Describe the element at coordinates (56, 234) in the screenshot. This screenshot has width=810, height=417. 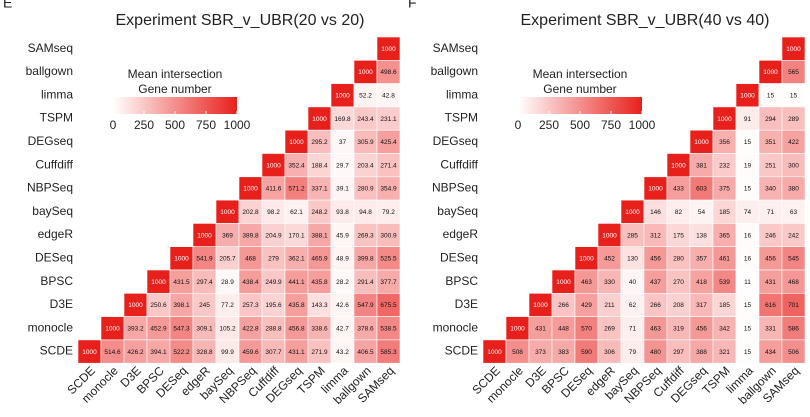
I see `row-label: edgeR` at that location.